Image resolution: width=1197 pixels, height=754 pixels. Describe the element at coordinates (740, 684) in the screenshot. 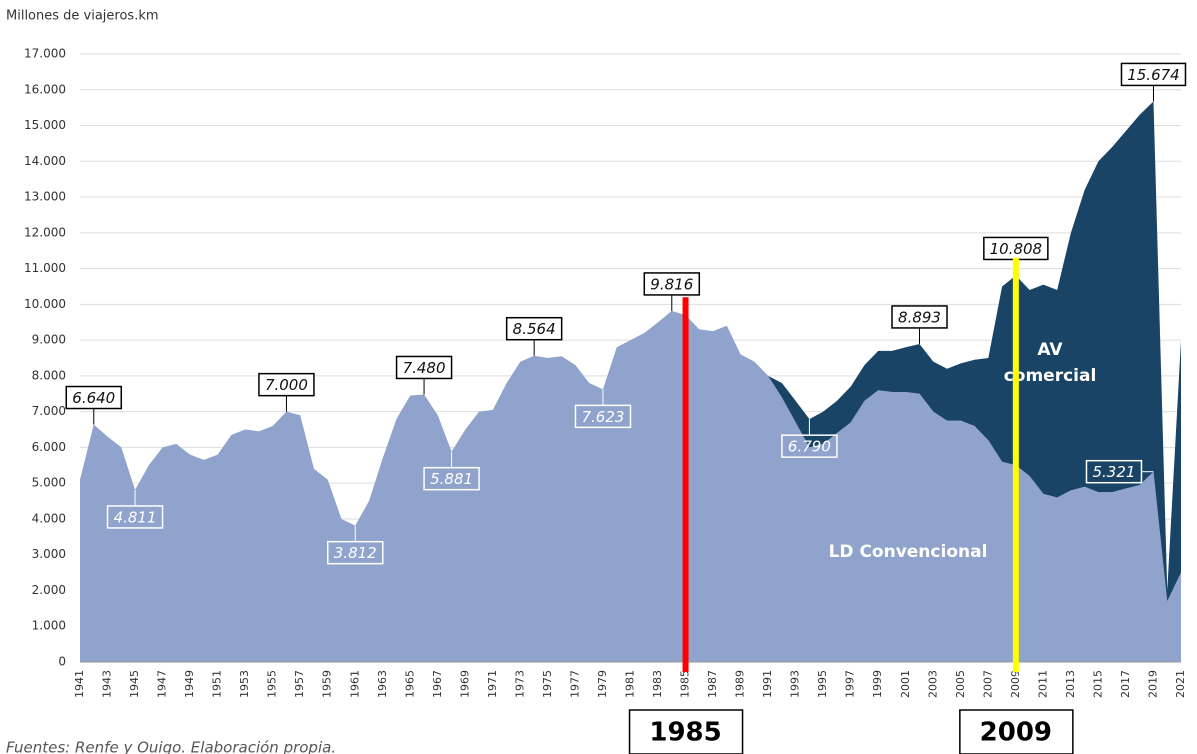

I see `x-tick-label: 1989` at that location.